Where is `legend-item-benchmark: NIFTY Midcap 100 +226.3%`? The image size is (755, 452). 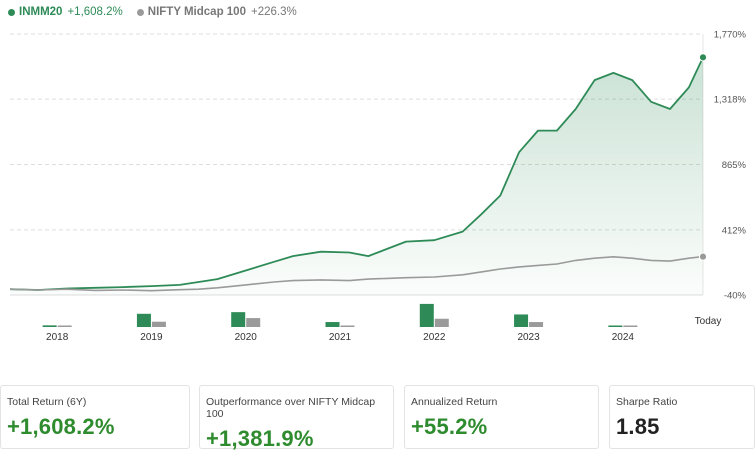 legend-item-benchmark: NIFTY Midcap 100 +226.3% is located at coordinates (216, 12).